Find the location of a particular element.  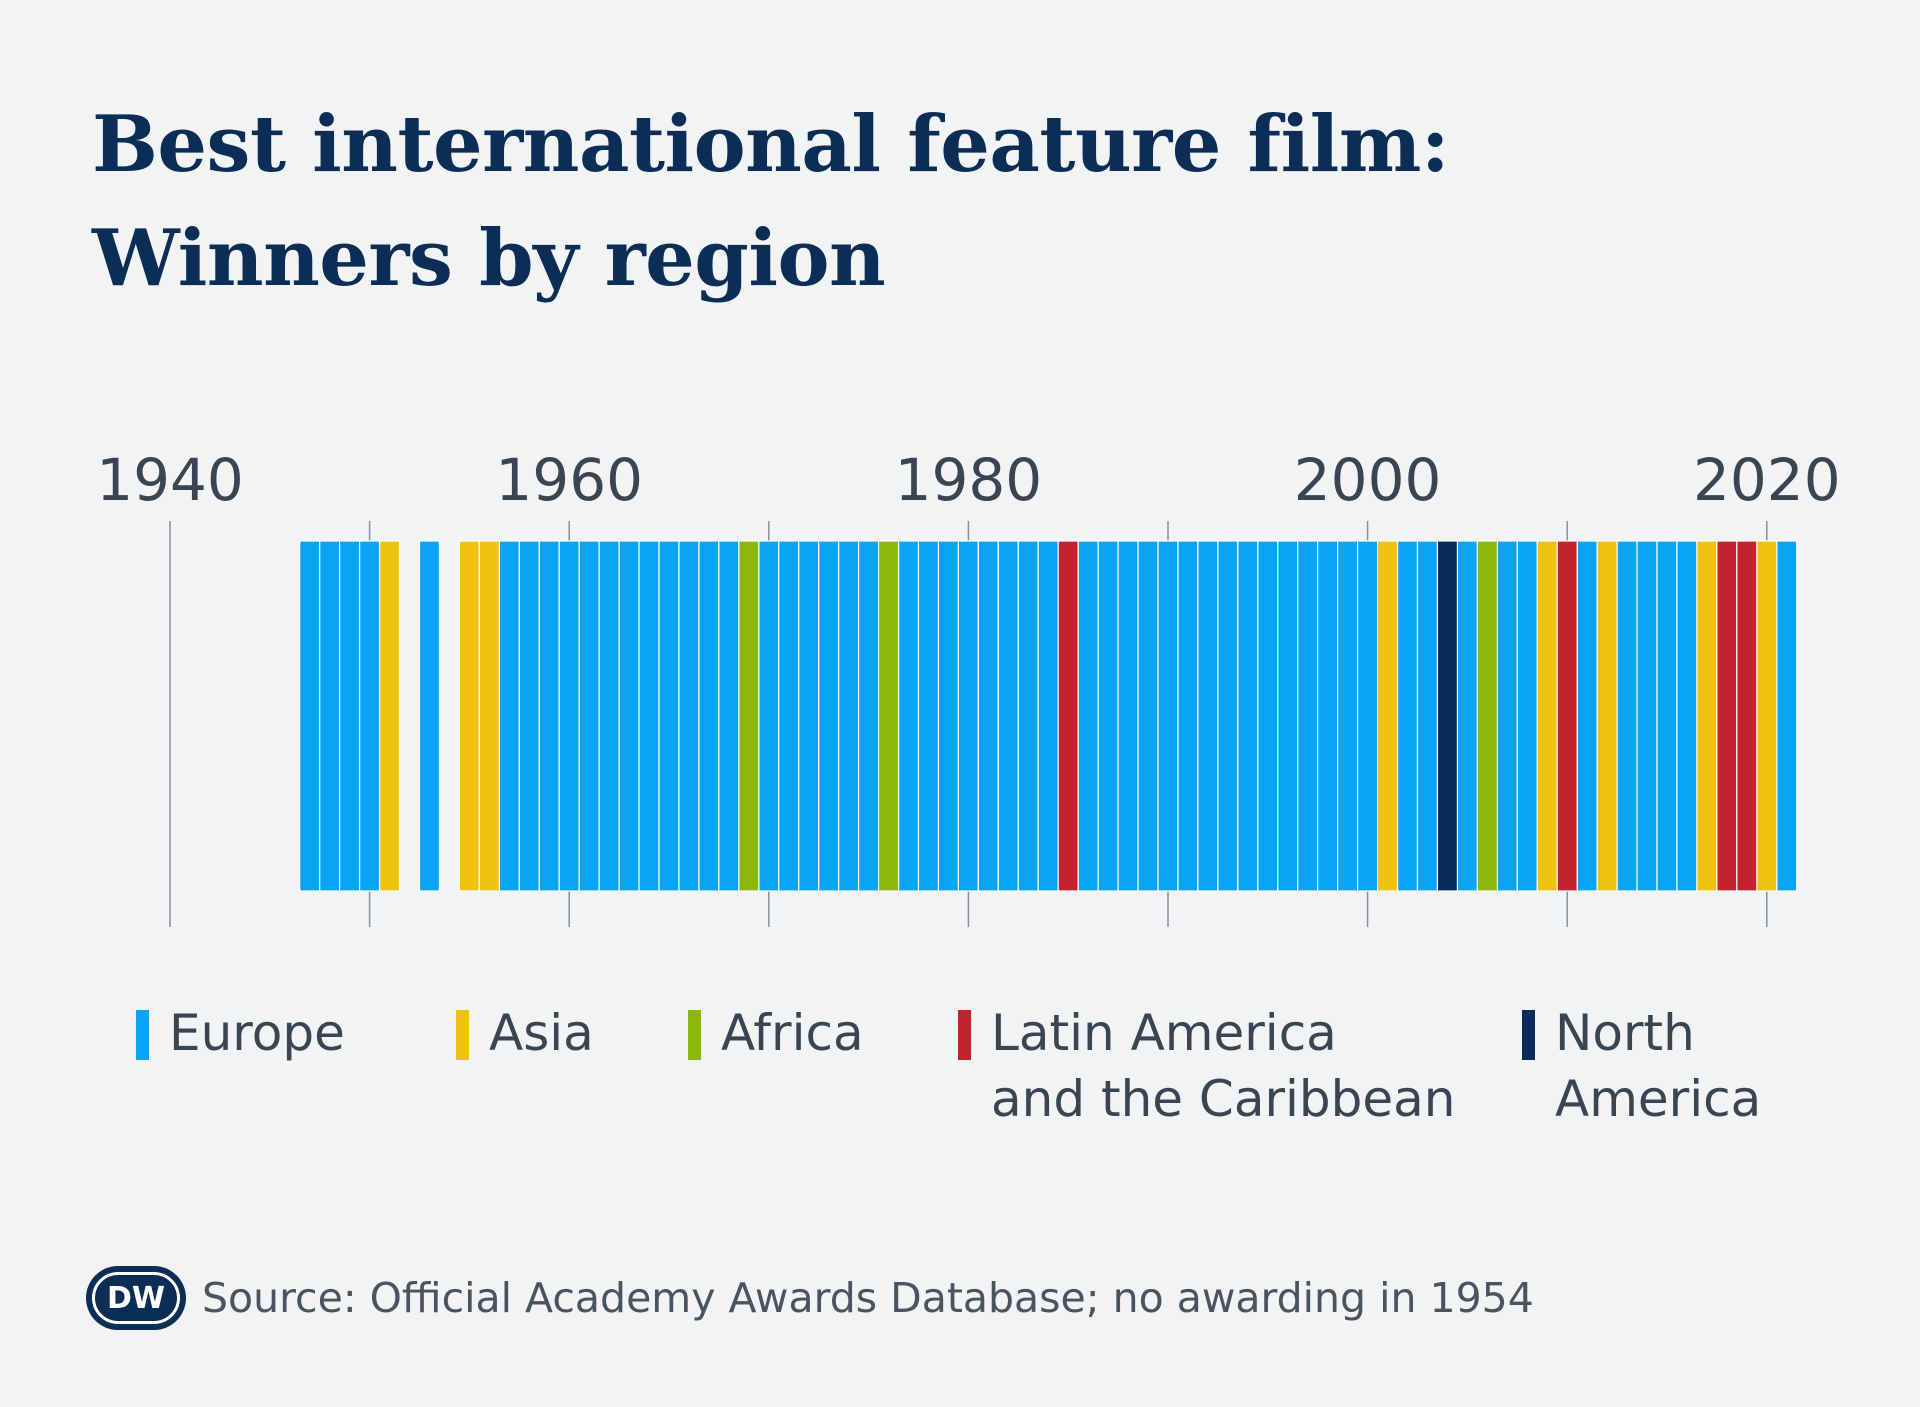

bar-1982 is located at coordinates (1008, 716).